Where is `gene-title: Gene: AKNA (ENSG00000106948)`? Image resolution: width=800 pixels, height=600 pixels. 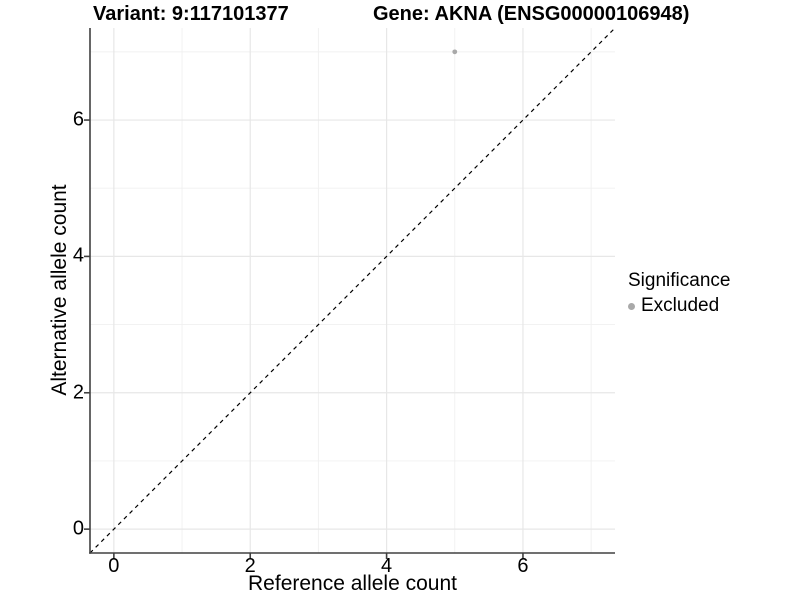
gene-title: Gene: AKNA (ENSG00000106948) is located at coordinates (531, 14).